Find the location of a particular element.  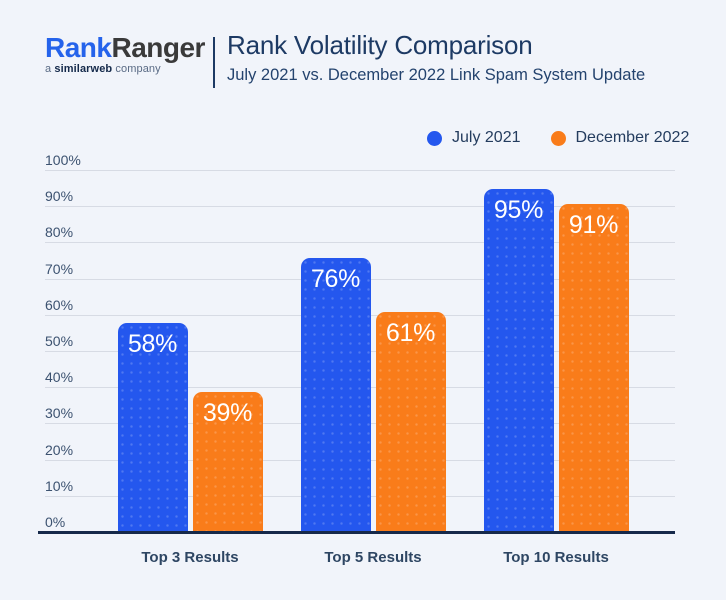

x-axis-label-top-10-results: Top 10 Results is located at coordinates (556, 557).